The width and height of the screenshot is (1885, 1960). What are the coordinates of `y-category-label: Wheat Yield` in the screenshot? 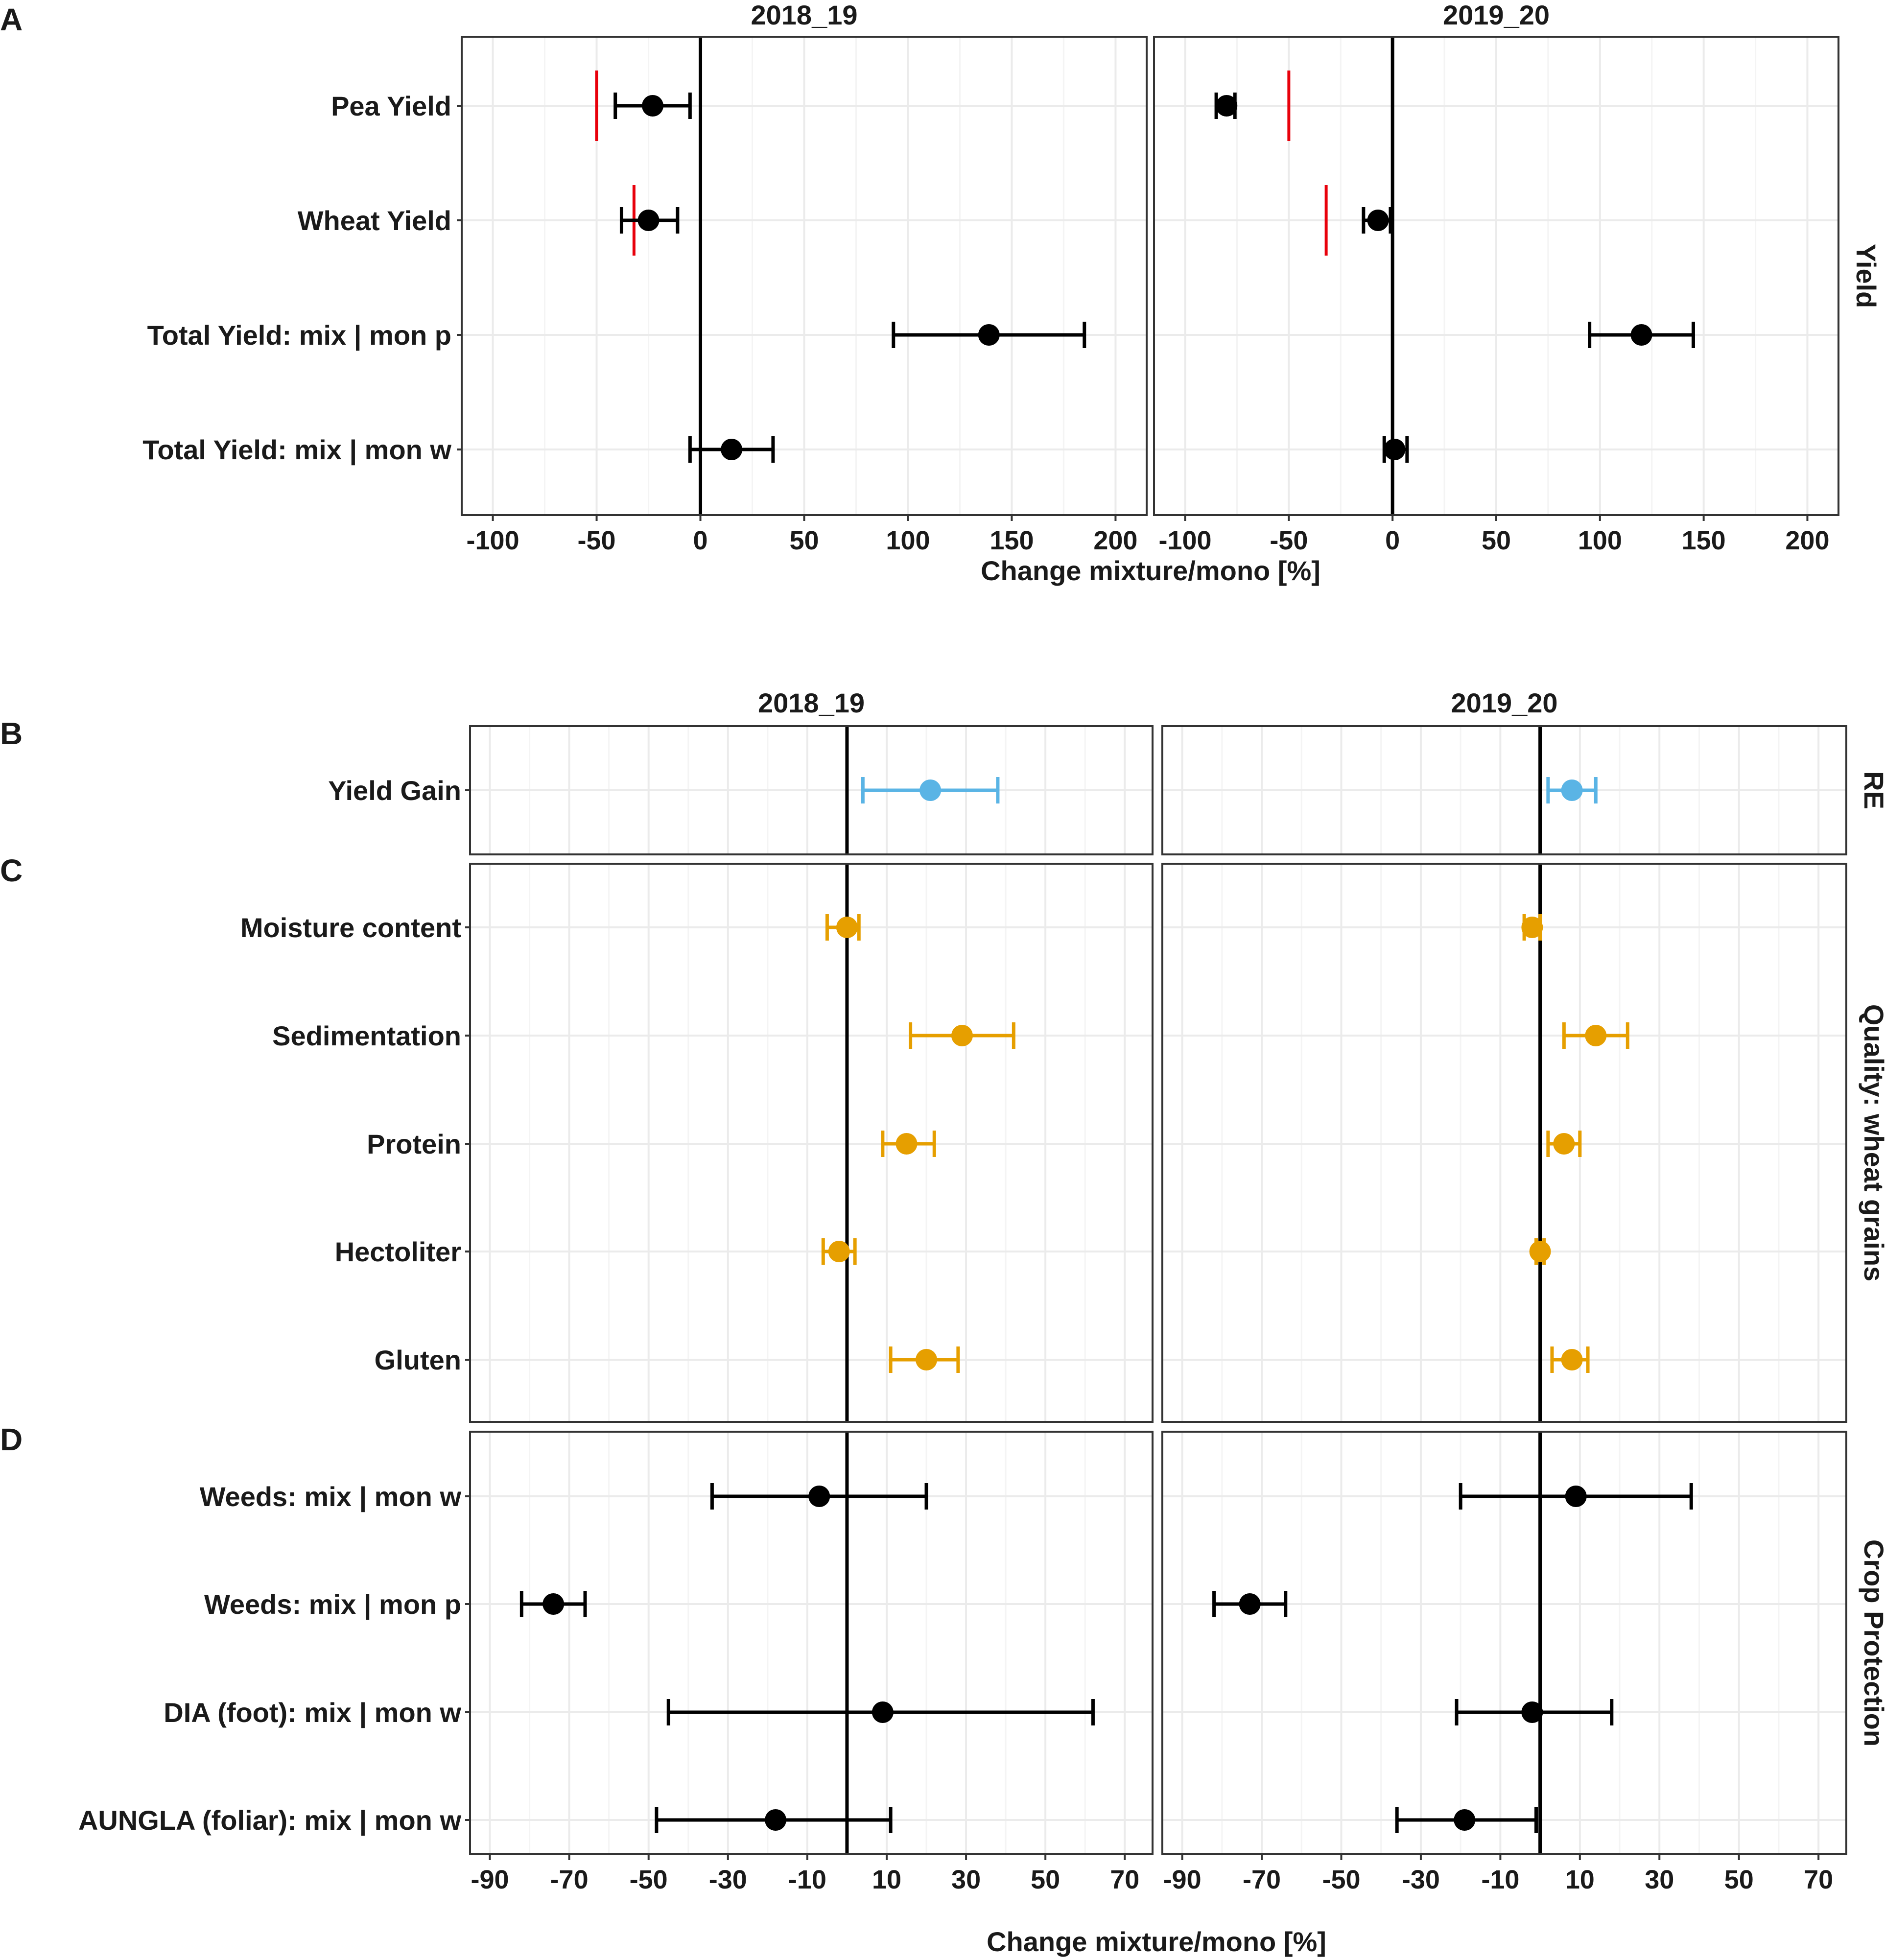 It's located at (374, 220).